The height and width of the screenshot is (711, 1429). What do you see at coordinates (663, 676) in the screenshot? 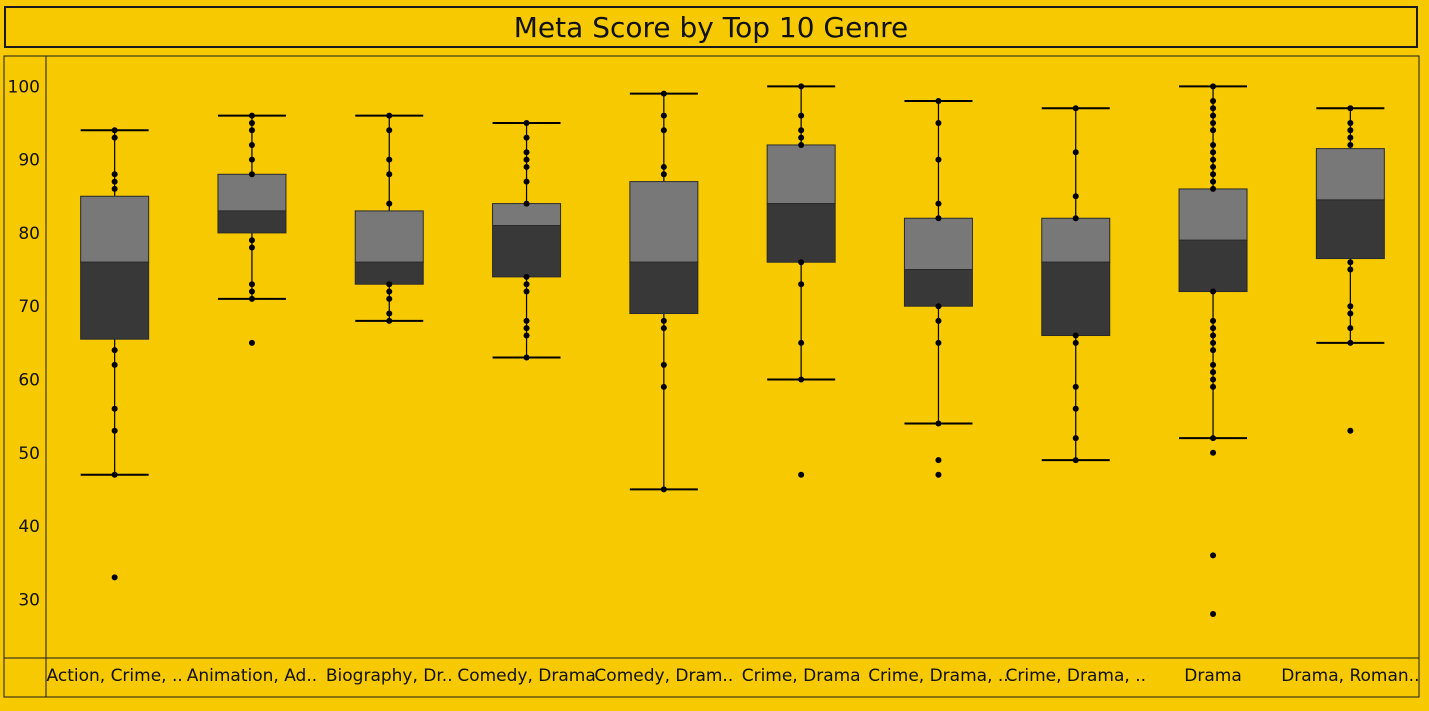
I see `x-tick-label: Comedy, Dram..` at bounding box center [663, 676].